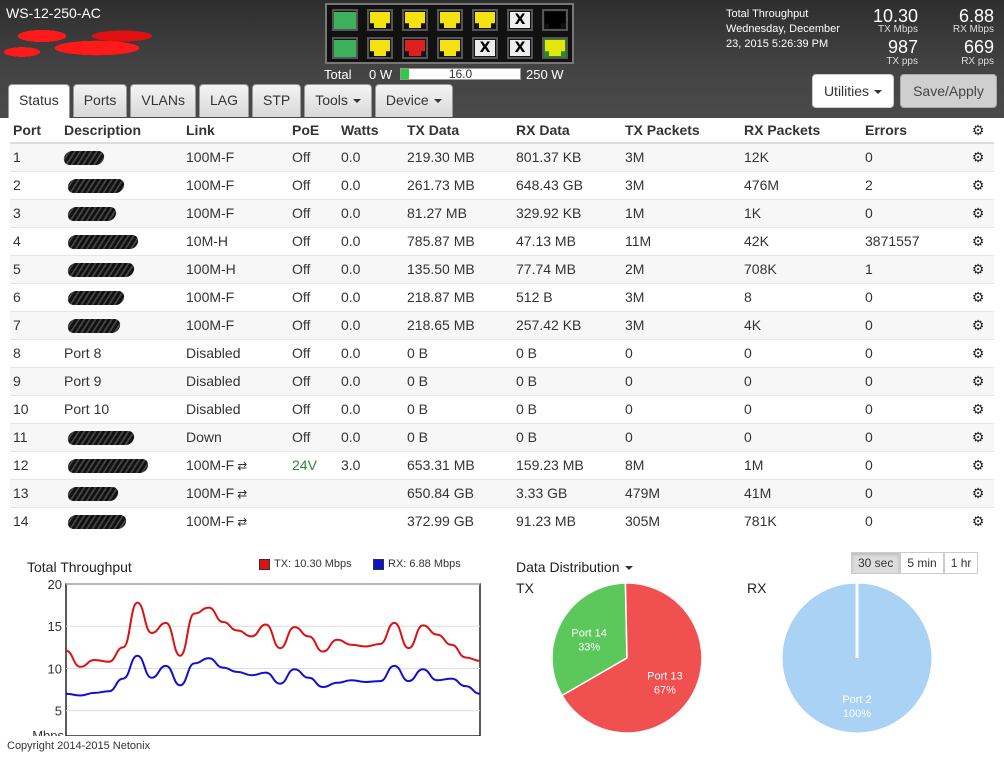 This screenshot has width=1004, height=764. I want to click on table-row: 13 100M-F ⇄ 650.84 GB 3.33 GB 479M 41M 0 ⚙, so click(502, 492).